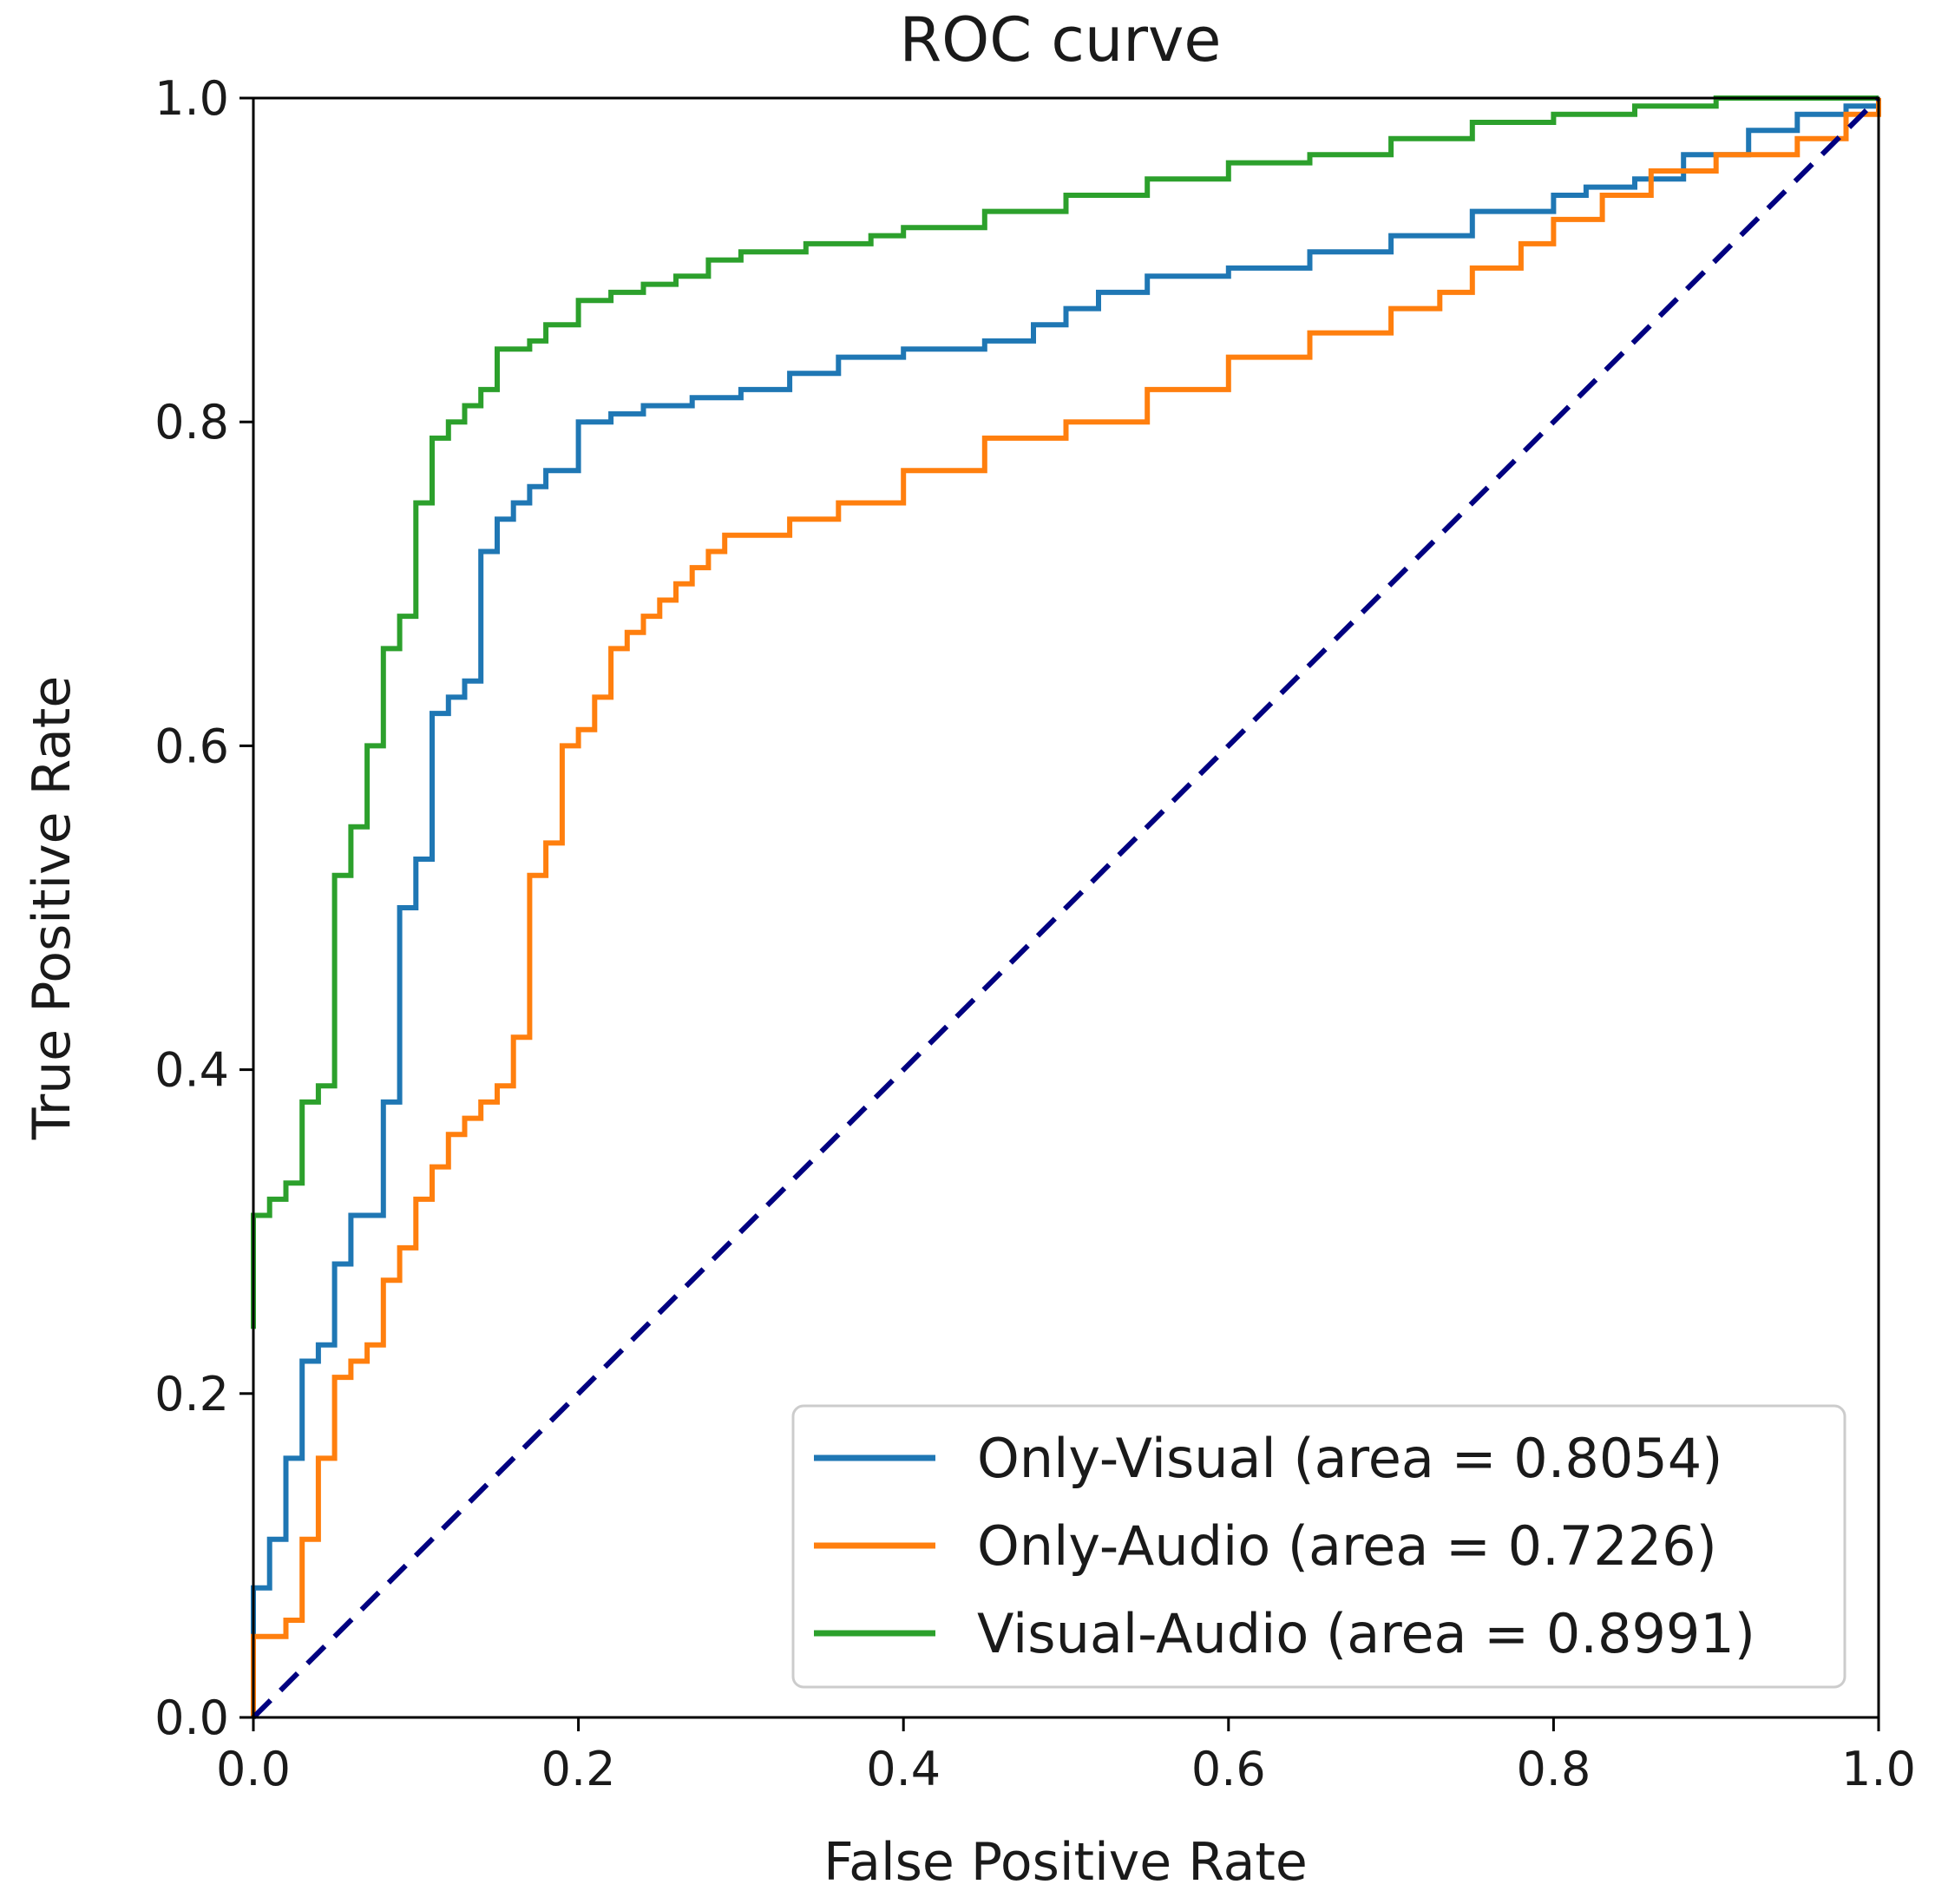 This screenshot has height=1904, width=1935. I want to click on y-tick-label: 1.0, so click(191, 98).